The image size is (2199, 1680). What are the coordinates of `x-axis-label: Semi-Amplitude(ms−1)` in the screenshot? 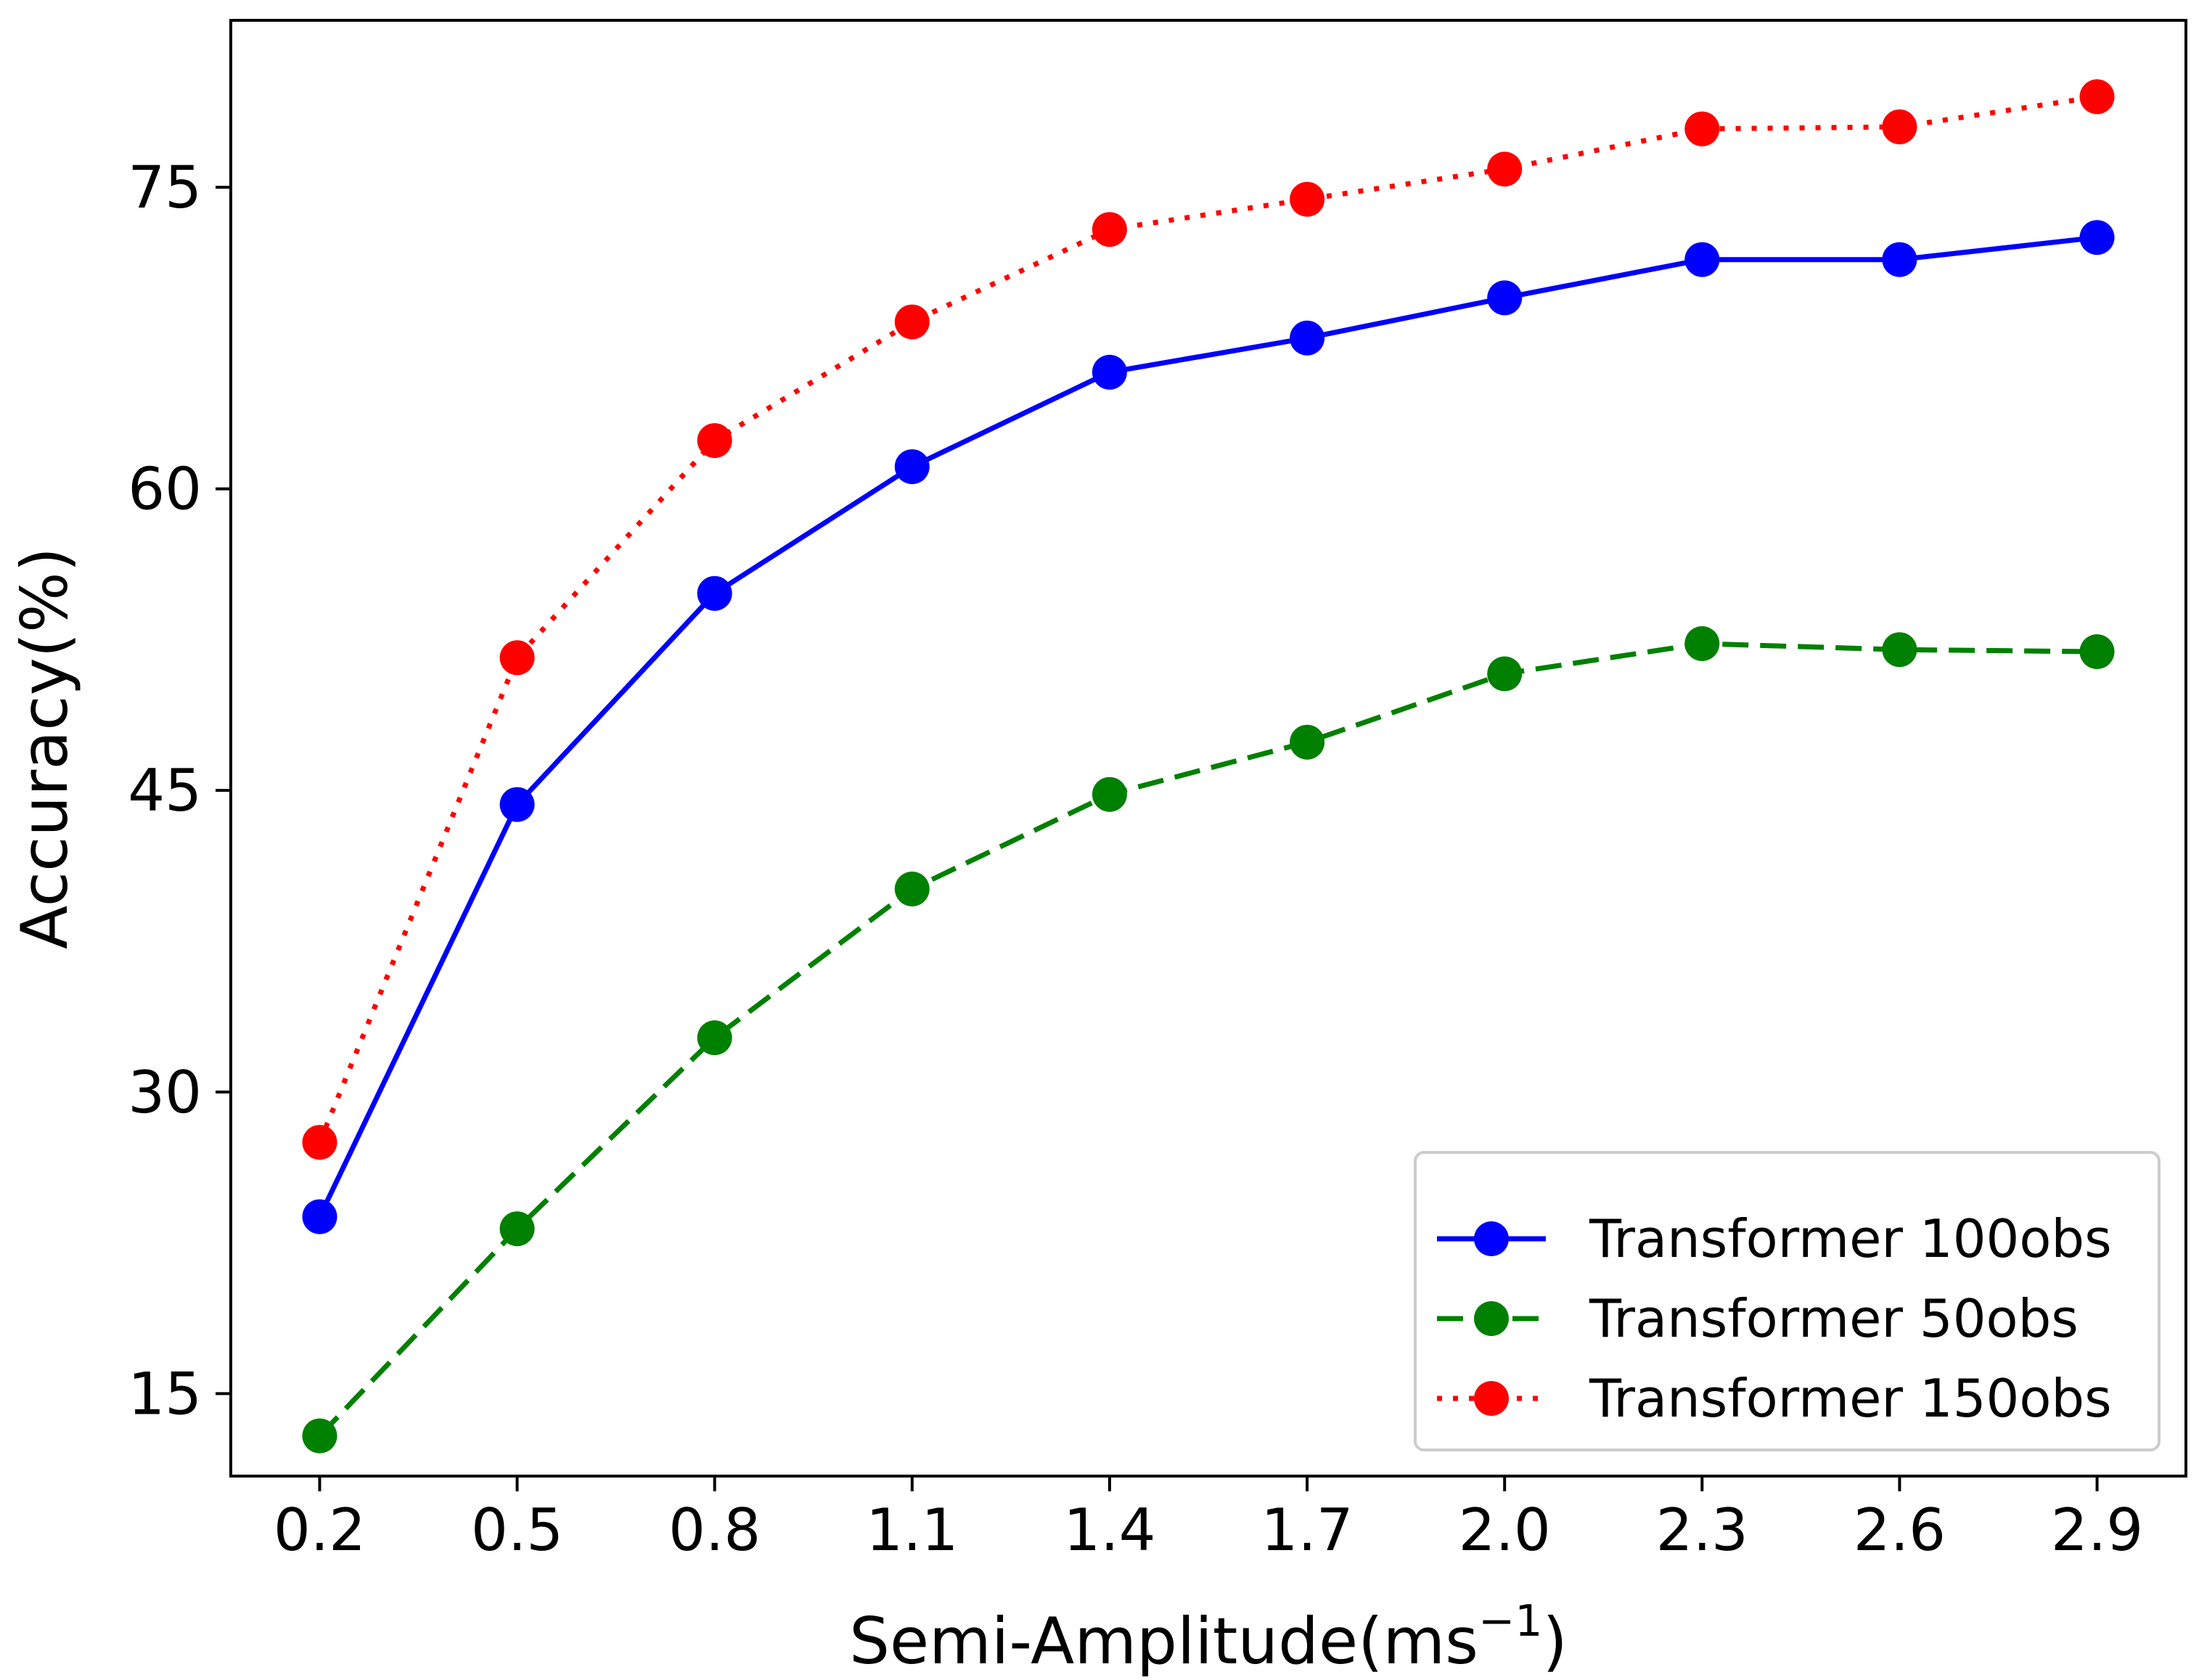 It's located at (1208, 1636).